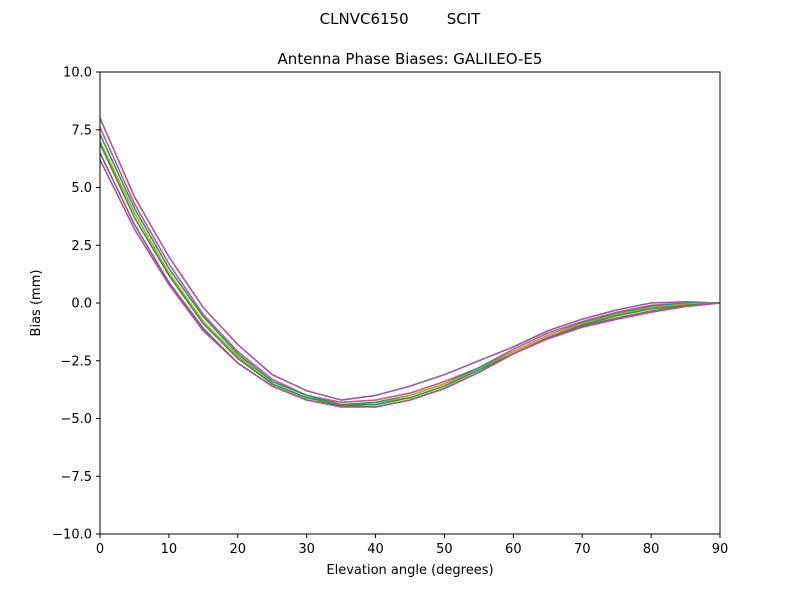  What do you see at coordinates (582, 549) in the screenshot?
I see `x-tick-label: 70` at bounding box center [582, 549].